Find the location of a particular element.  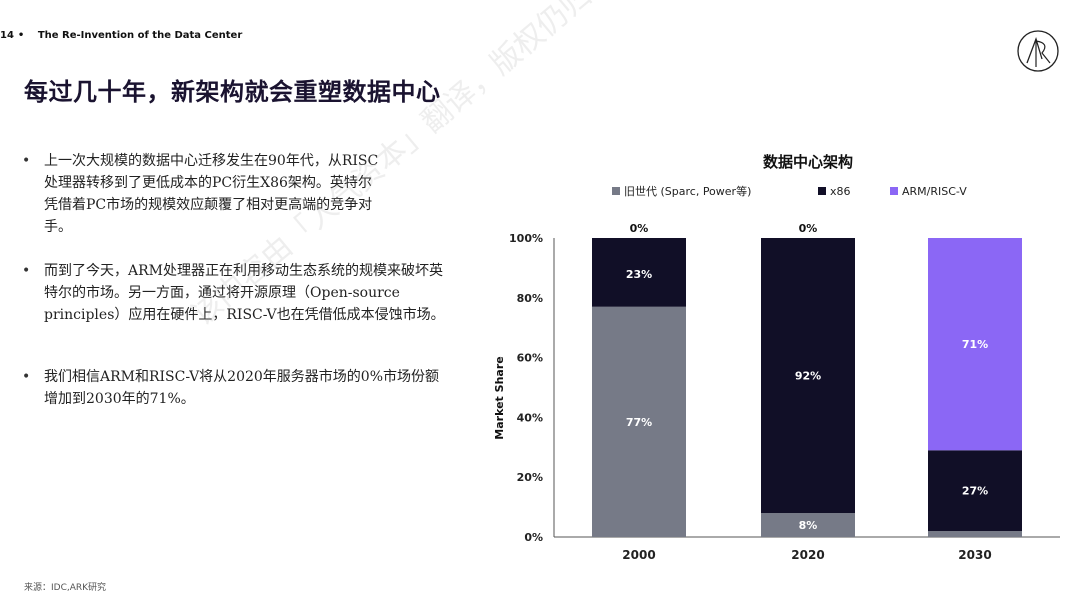

y-tick-label: 100% is located at coordinates (526, 238).